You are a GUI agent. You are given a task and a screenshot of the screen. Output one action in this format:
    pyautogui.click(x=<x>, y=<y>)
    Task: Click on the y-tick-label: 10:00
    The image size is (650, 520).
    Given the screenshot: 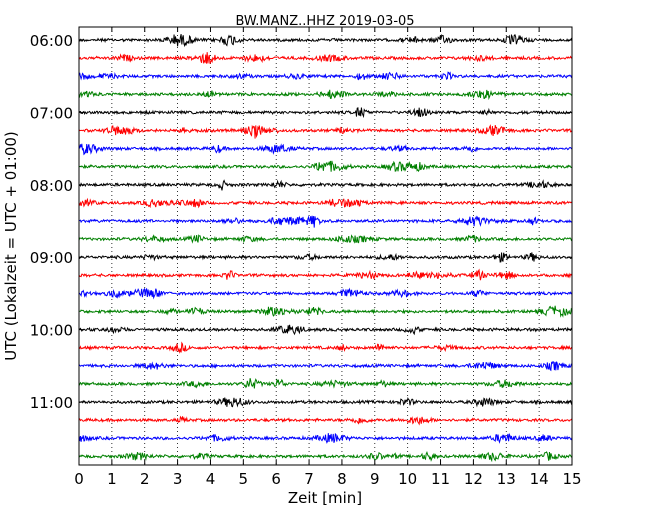 What is the action you would take?
    pyautogui.click(x=51, y=331)
    